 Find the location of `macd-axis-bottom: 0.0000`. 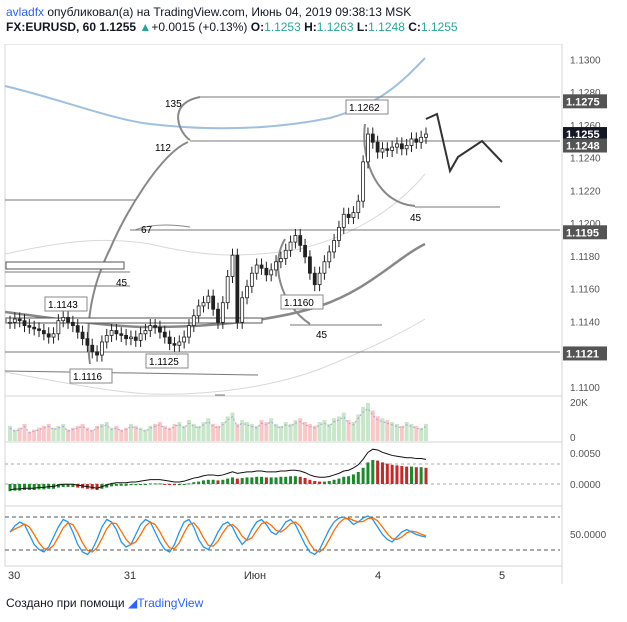

macd-axis-bottom: 0.0000 is located at coordinates (585, 485).